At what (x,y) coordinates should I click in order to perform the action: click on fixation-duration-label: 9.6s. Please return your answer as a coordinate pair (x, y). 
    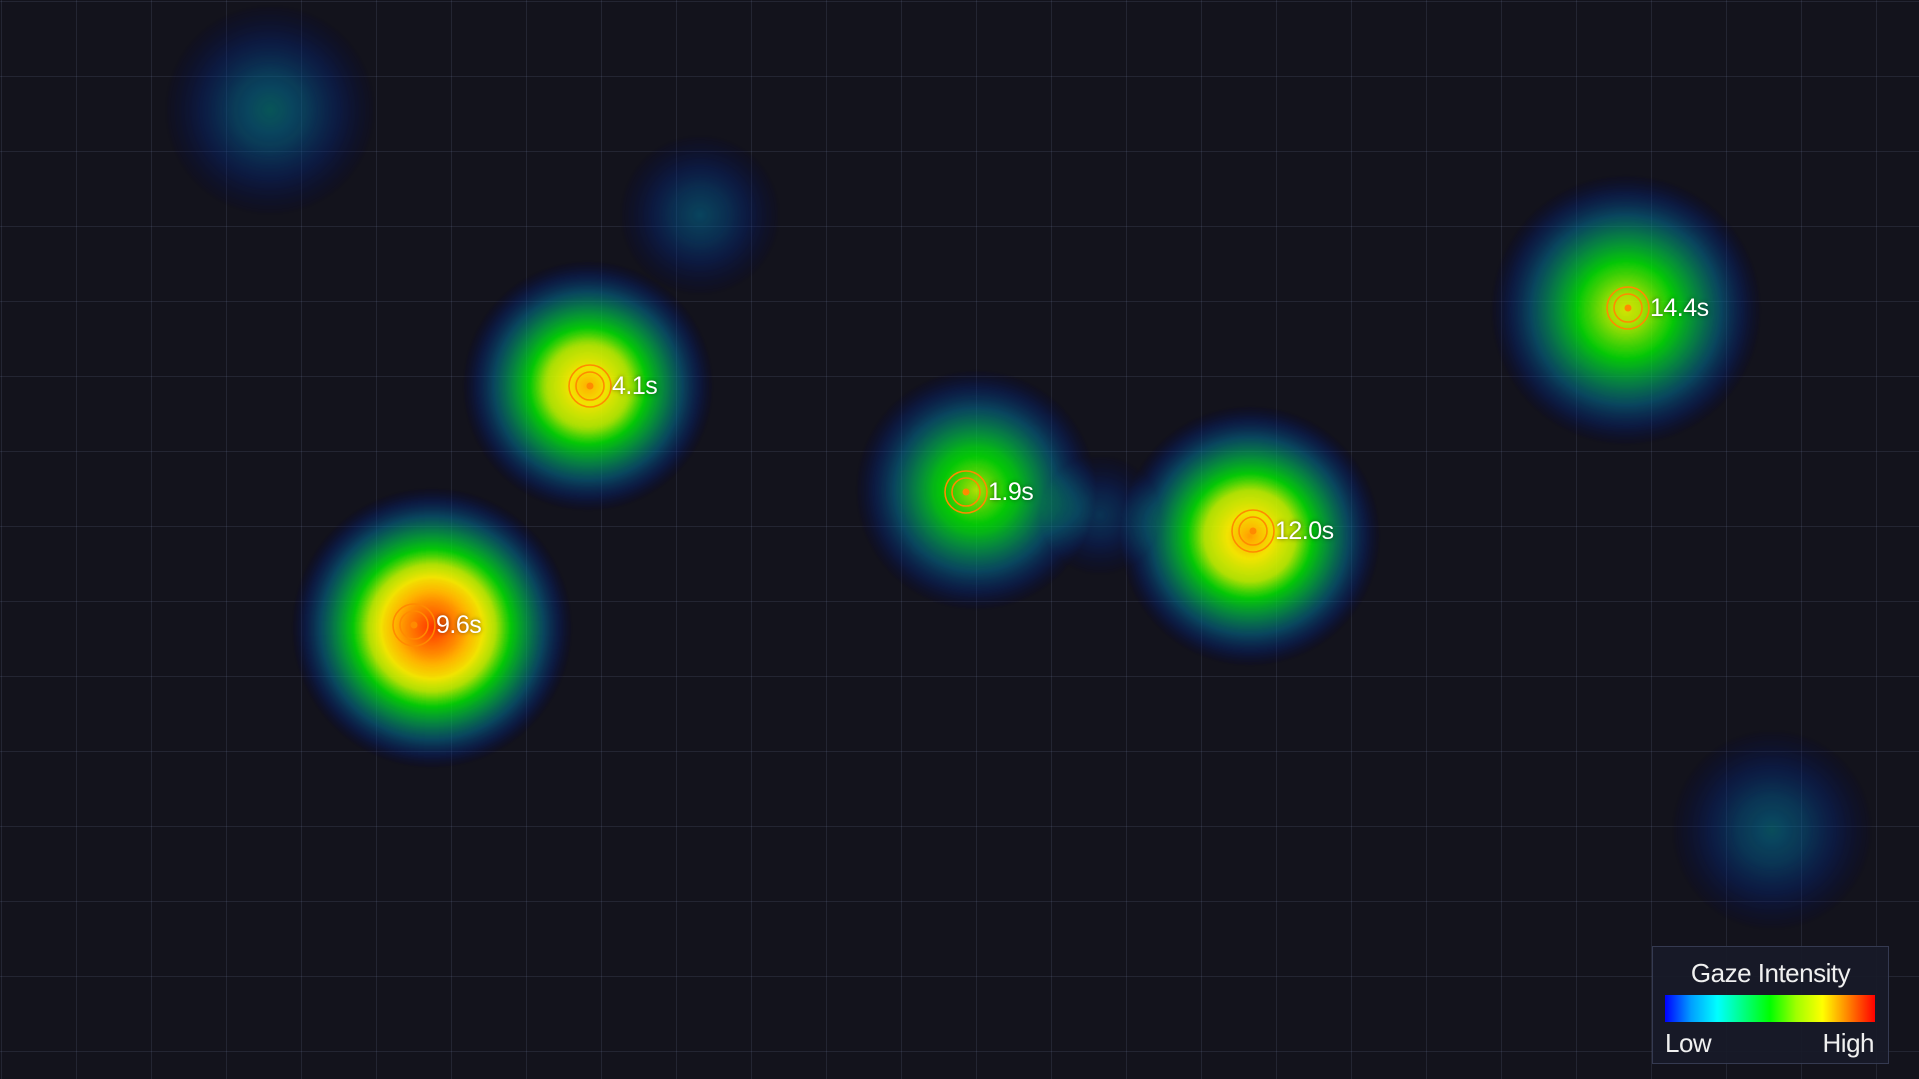
    Looking at the image, I should click on (459, 625).